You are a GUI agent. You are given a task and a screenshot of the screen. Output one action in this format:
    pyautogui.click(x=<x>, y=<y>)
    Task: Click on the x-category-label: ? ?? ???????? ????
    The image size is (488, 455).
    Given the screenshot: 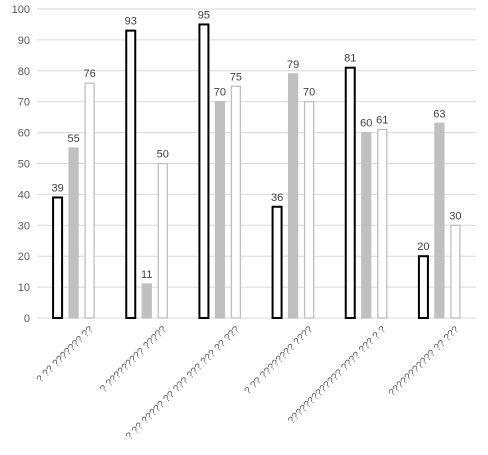 What is the action you would take?
    pyautogui.click(x=279, y=360)
    